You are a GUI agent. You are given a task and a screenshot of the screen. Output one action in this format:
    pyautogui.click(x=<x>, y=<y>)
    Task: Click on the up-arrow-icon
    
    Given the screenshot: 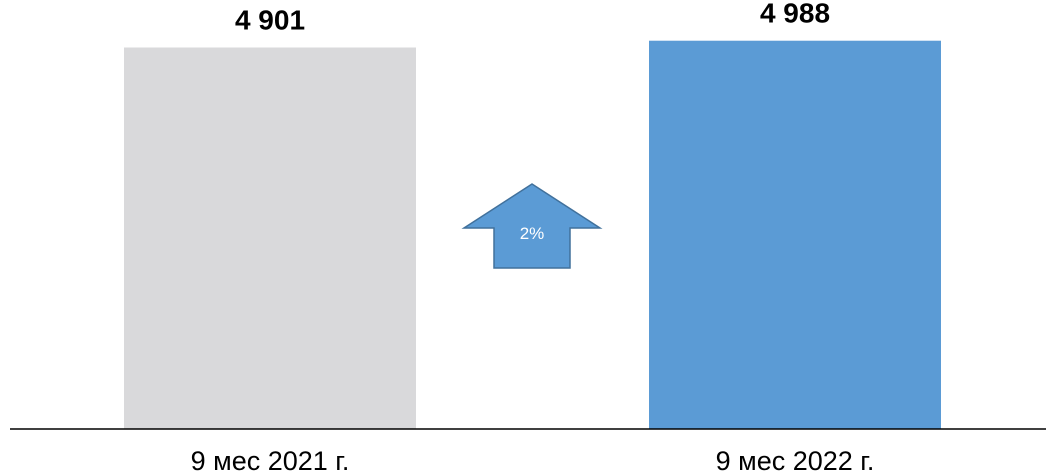 What is the action you would take?
    pyautogui.click(x=532, y=226)
    